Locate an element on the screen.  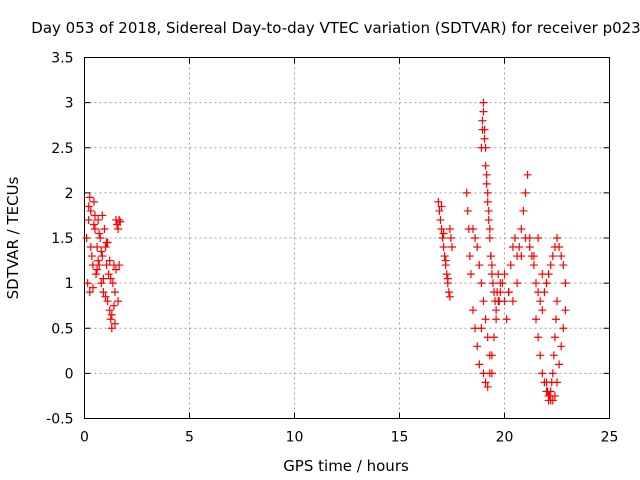
y-tick-label: 0.5 is located at coordinates (62, 329).